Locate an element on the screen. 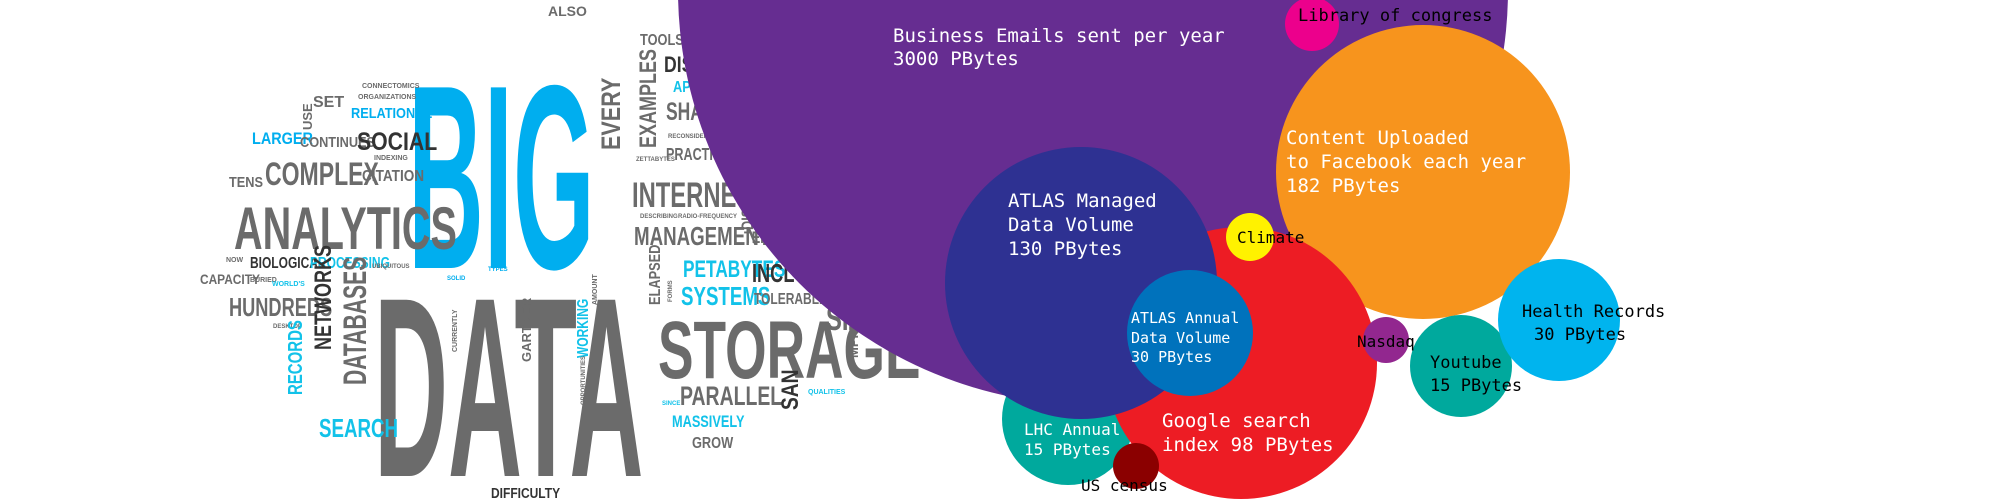 The image size is (2000, 500). label-google-2: index 98 PBytes is located at coordinates (1248, 445).